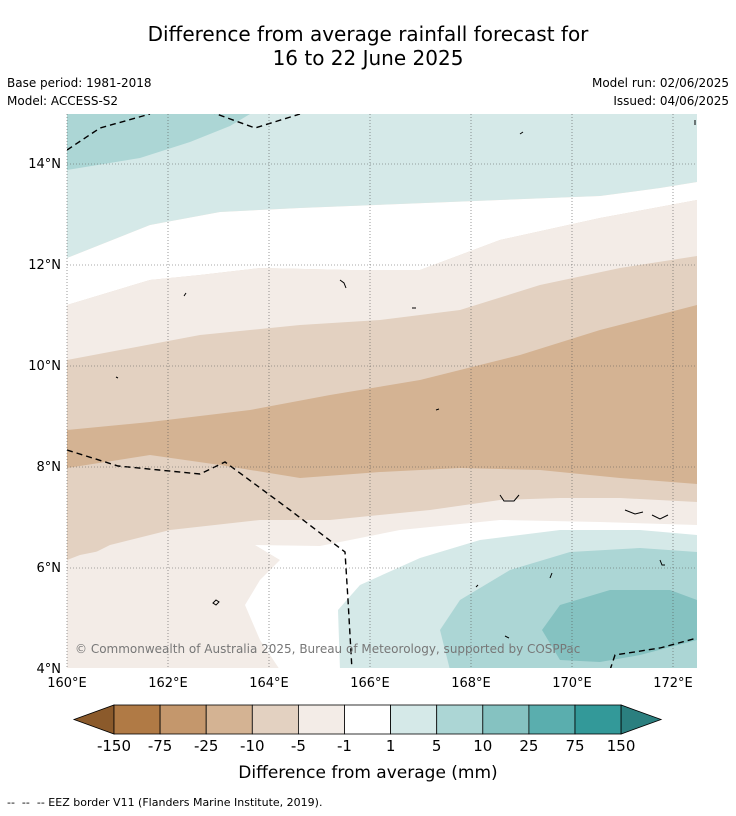 This screenshot has height=816, width=736. I want to click on band-light-brown-southwest, so click(173, 604).